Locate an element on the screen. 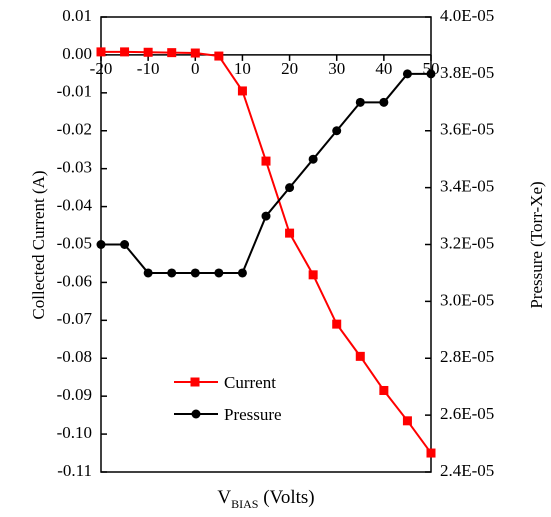  y-tick-label: 0.00 is located at coordinates (77, 53).